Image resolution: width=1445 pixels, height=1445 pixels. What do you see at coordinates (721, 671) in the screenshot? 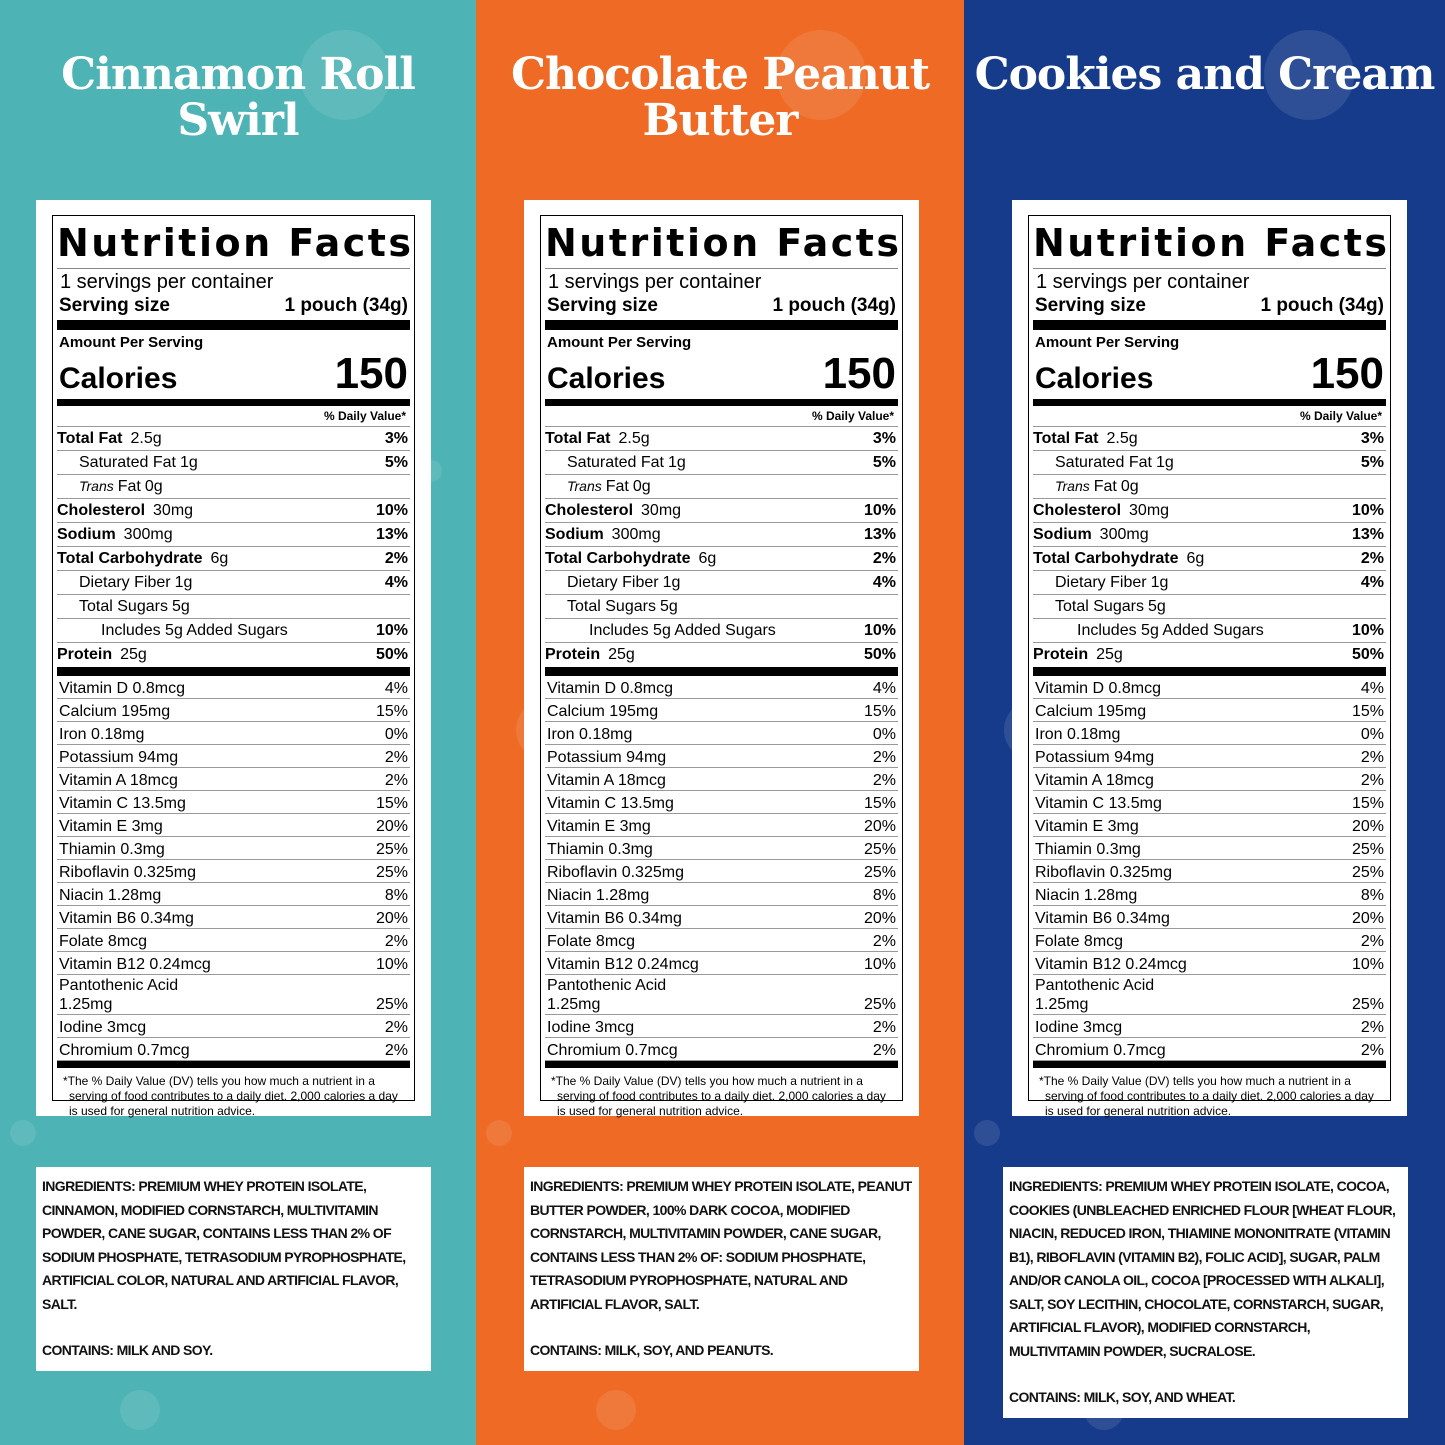
I see `thick-rule` at bounding box center [721, 671].